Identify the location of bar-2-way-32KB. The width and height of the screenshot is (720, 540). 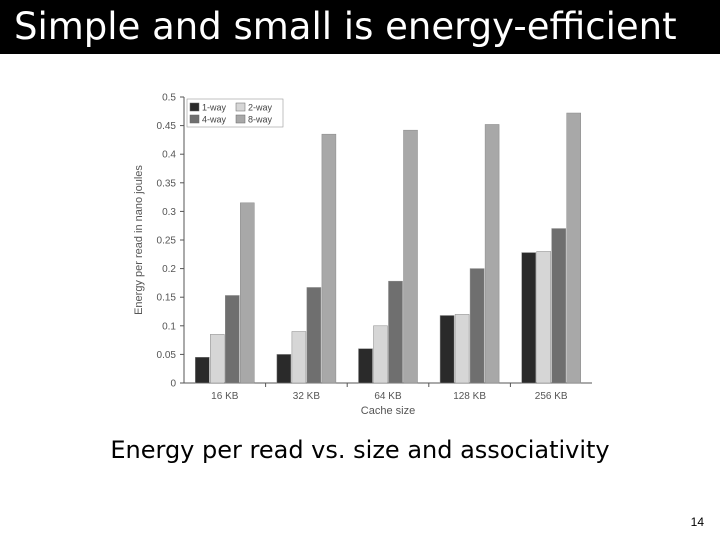
(299, 357).